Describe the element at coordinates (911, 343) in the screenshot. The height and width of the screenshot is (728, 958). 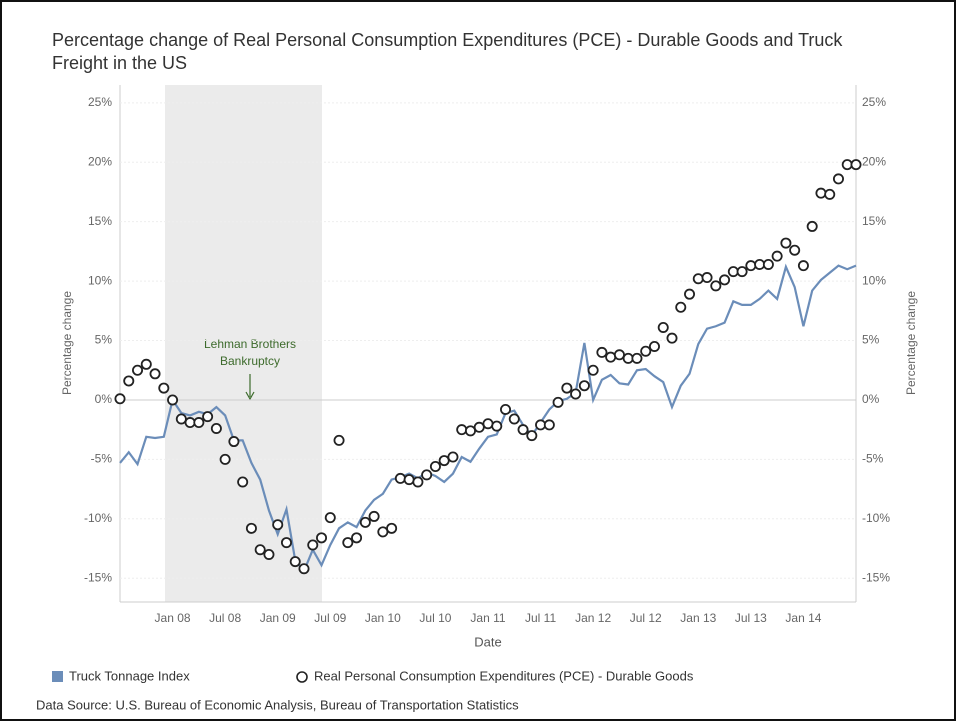
I see `y2-axis-label: Percentage change` at that location.